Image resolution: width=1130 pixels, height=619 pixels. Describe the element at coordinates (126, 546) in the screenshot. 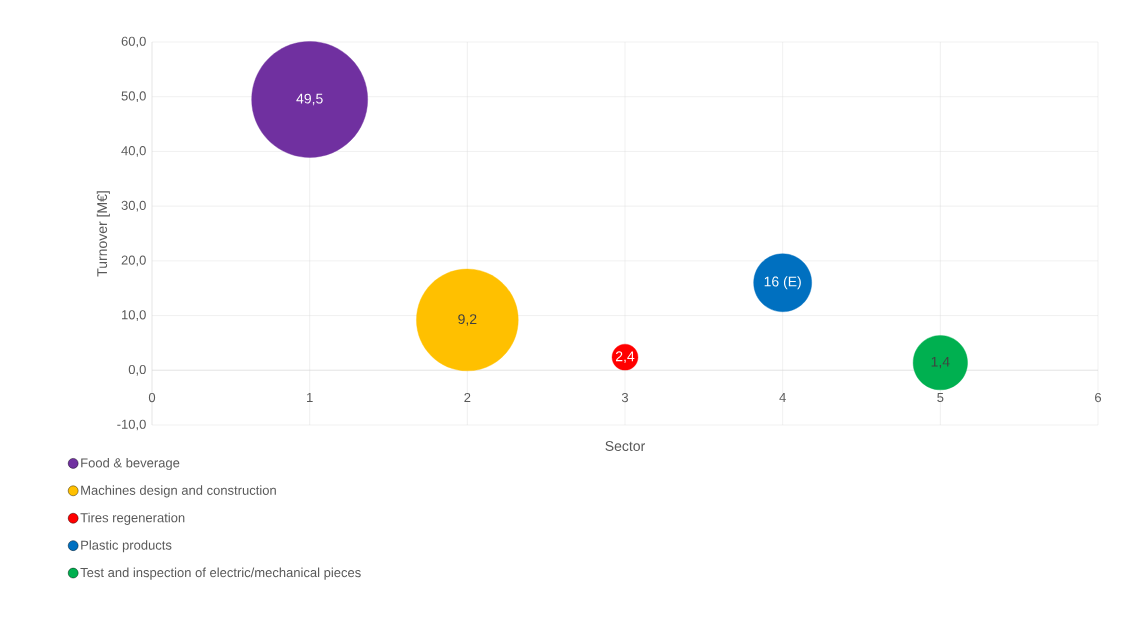

I see `legend-label: Plastic products` at that location.